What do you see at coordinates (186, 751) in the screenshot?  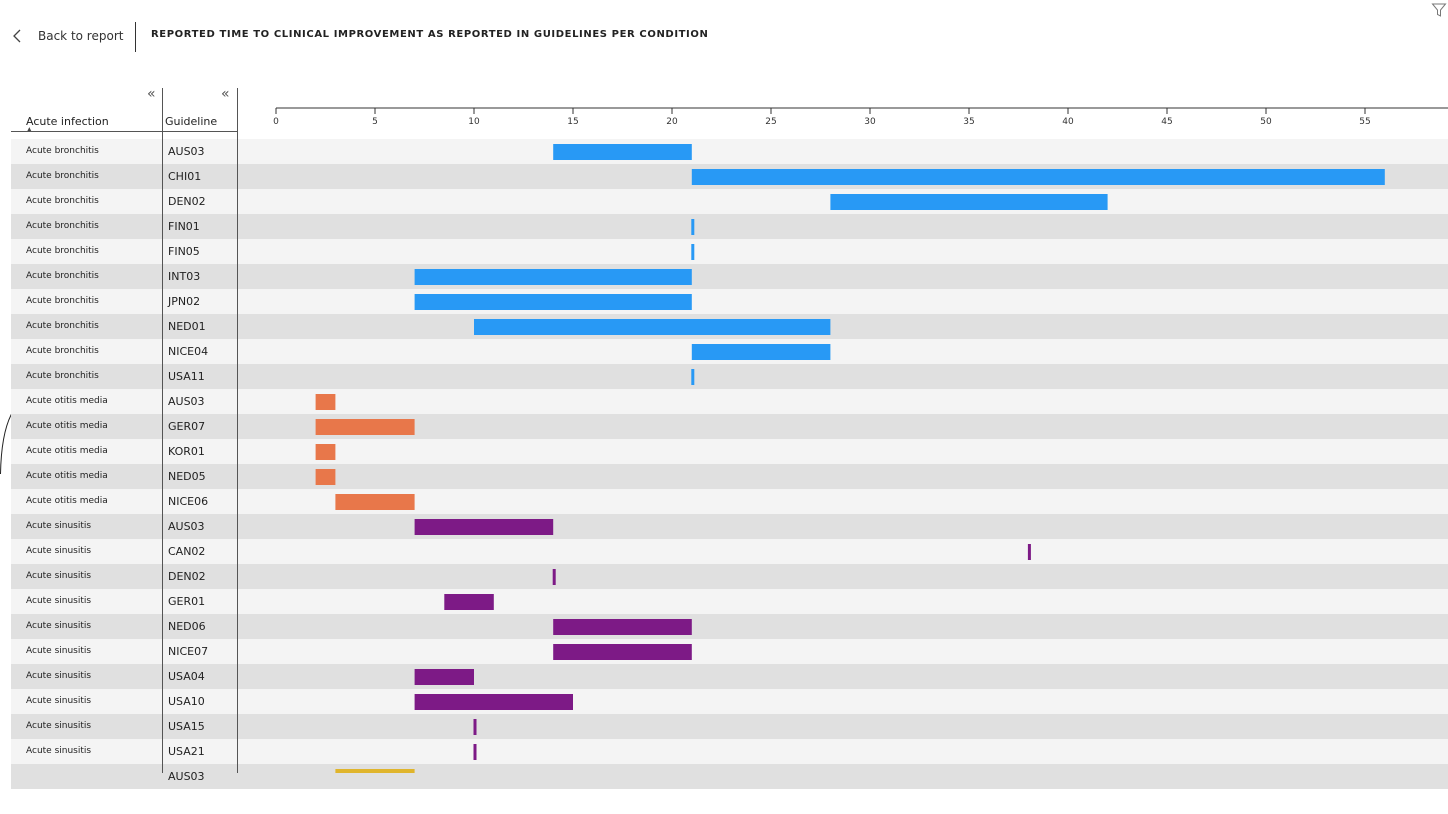 I see `guideline-cell: USA21` at bounding box center [186, 751].